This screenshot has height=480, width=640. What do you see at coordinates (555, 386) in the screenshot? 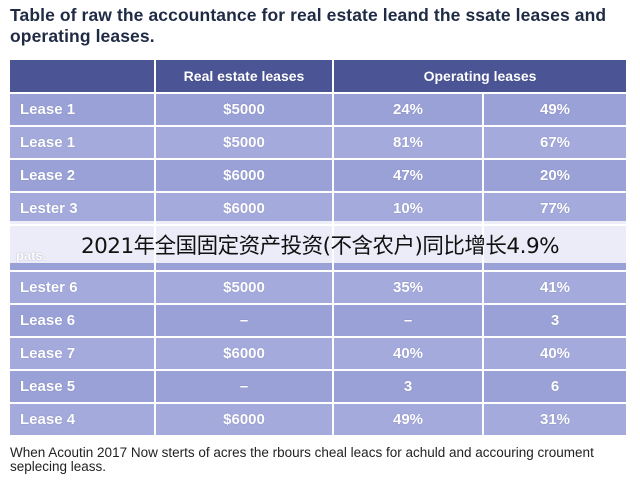
I see `operating-value-2: 6` at bounding box center [555, 386].